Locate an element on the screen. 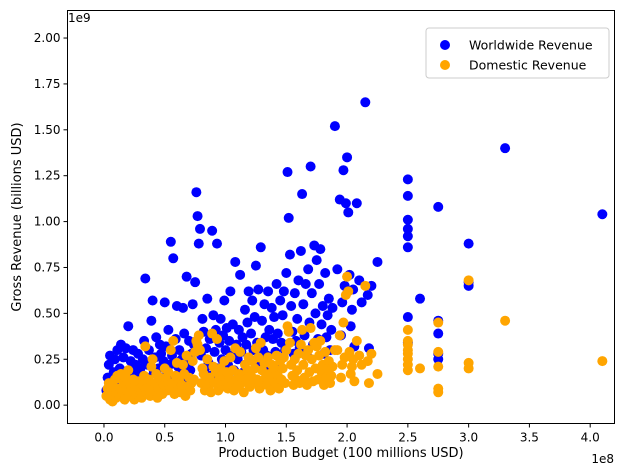 This screenshot has width=630, height=470. legend-label-domestic: Domestic Revenue is located at coordinates (528, 65).